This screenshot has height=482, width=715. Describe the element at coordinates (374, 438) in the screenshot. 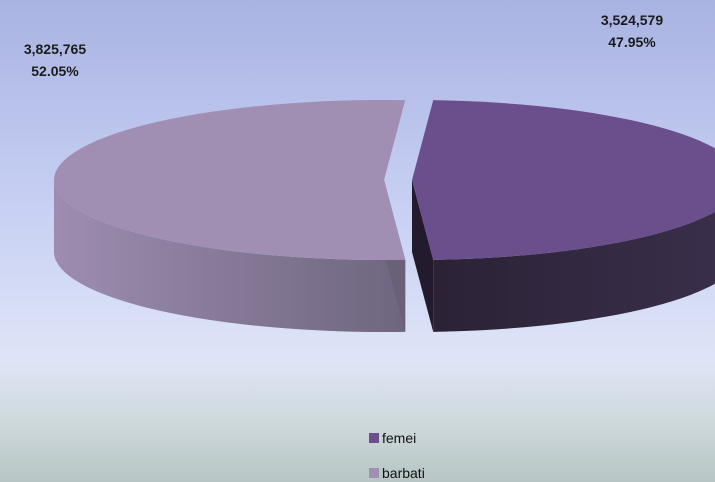

I see `legend-swatch-femei` at that location.